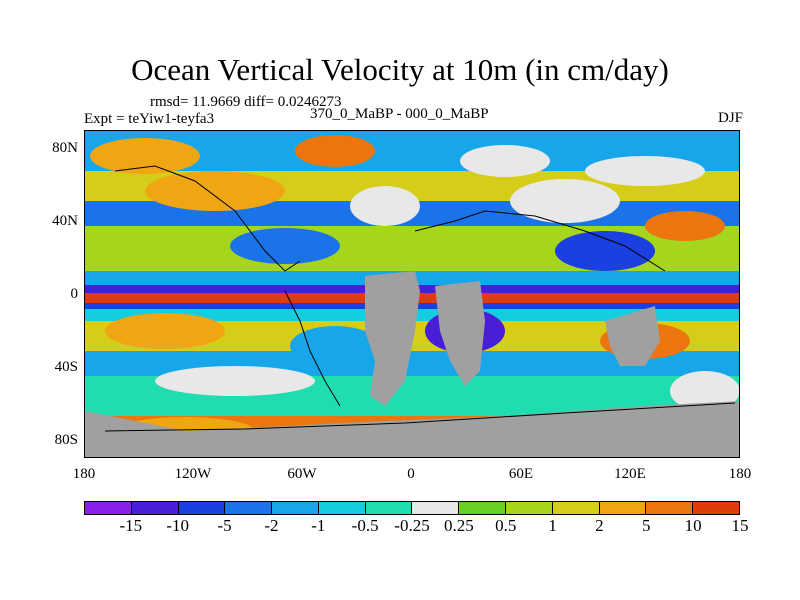 The image size is (800, 600). What do you see at coordinates (552, 525) in the screenshot?
I see `colorbar-label: 1` at bounding box center [552, 525].